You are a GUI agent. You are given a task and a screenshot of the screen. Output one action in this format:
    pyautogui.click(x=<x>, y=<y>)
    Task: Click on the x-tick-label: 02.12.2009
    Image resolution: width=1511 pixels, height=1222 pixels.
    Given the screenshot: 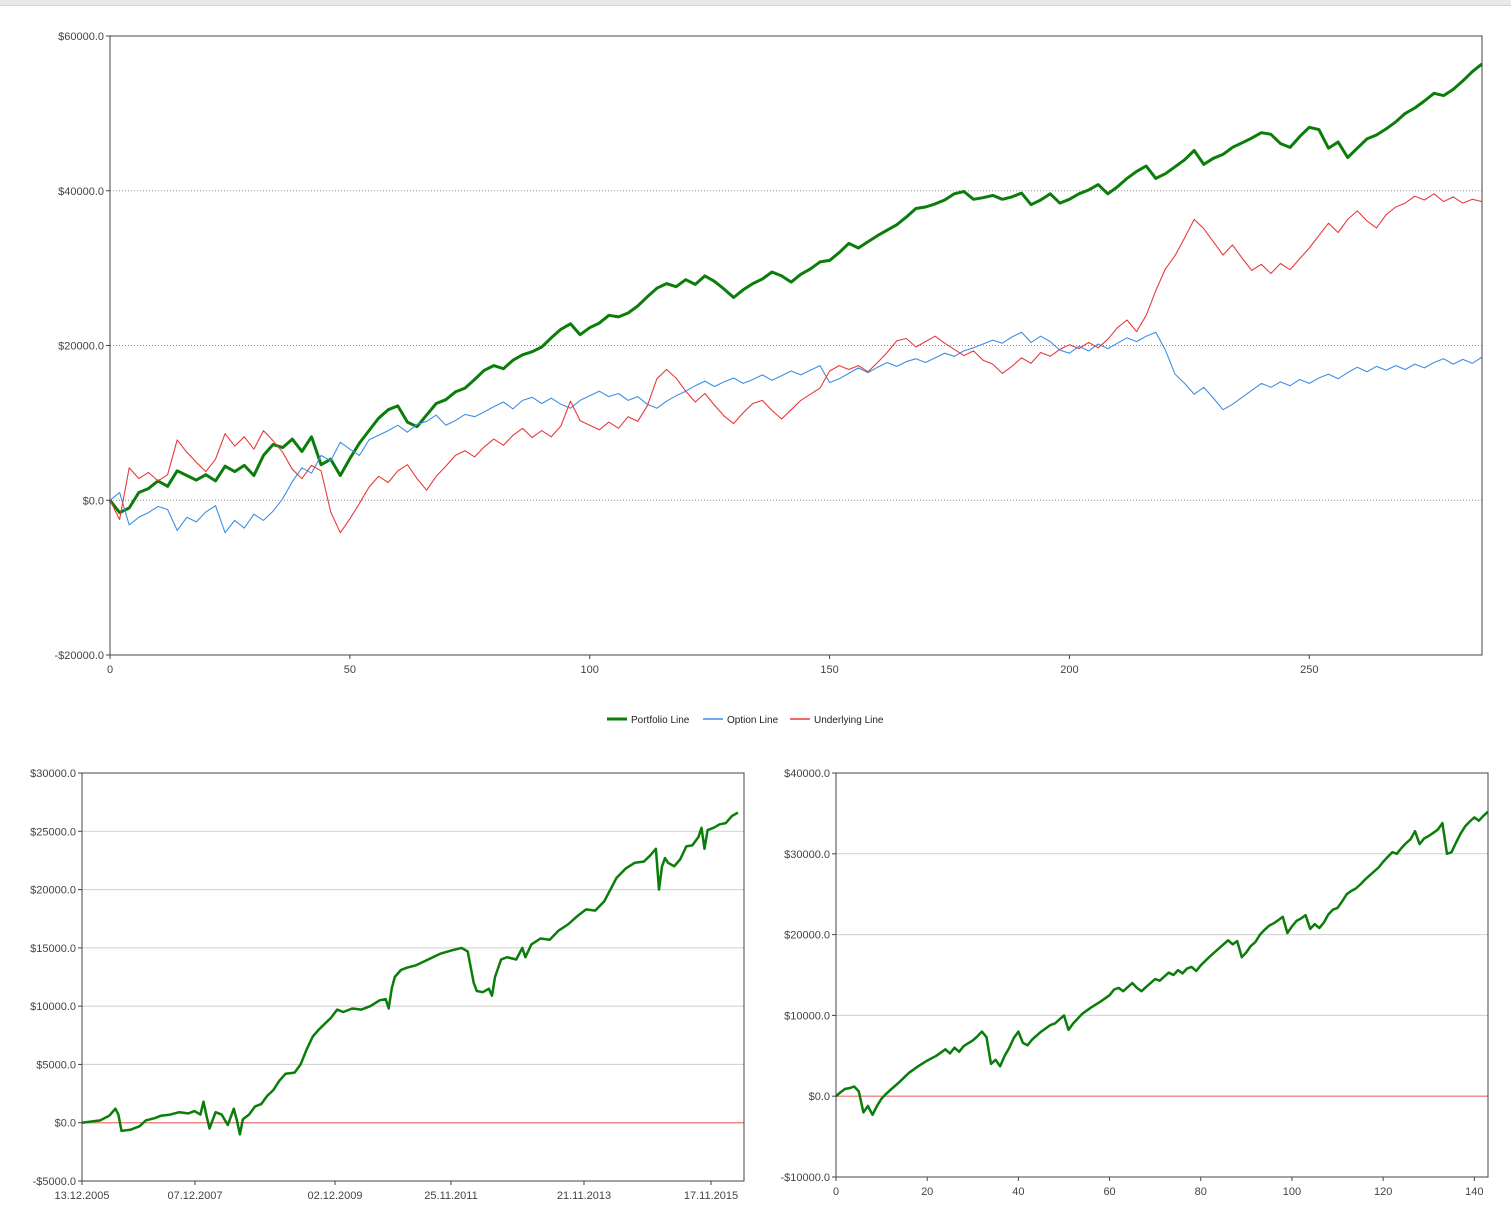 What is the action you would take?
    pyautogui.click(x=334, y=1196)
    